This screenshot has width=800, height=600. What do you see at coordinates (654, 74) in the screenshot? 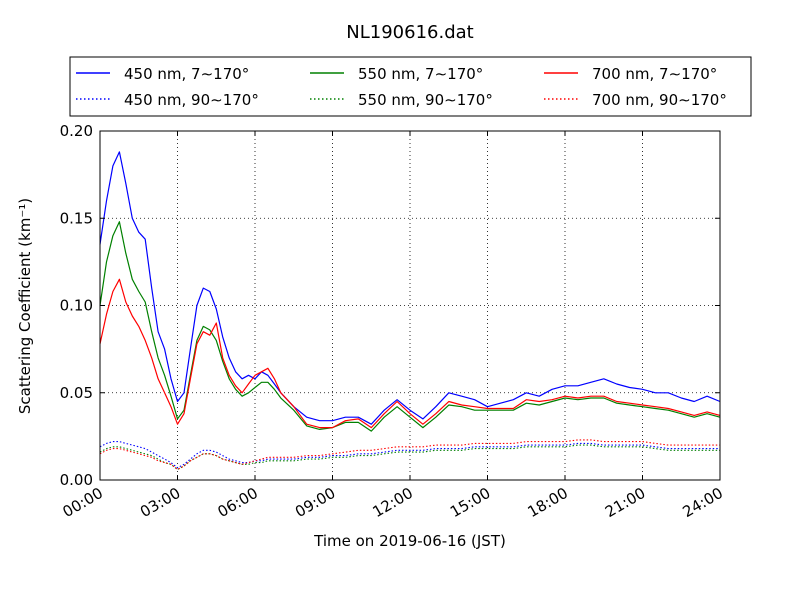
I see `legend-label-4: 700 nm, 7∼170°` at bounding box center [654, 74].